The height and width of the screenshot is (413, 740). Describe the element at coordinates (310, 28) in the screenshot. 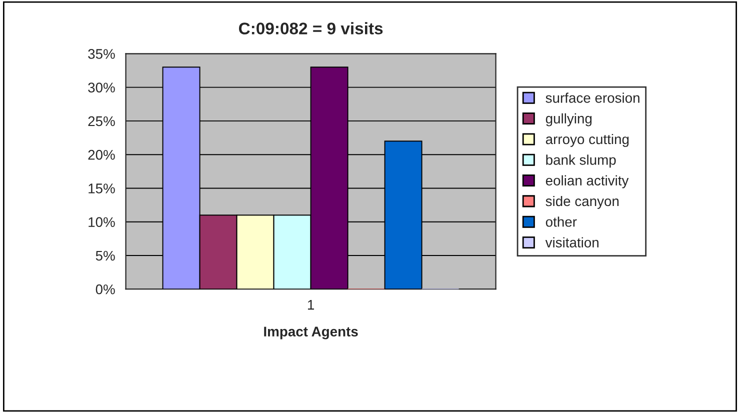

I see `chart-title: C:09:082 = 9 visits` at that location.